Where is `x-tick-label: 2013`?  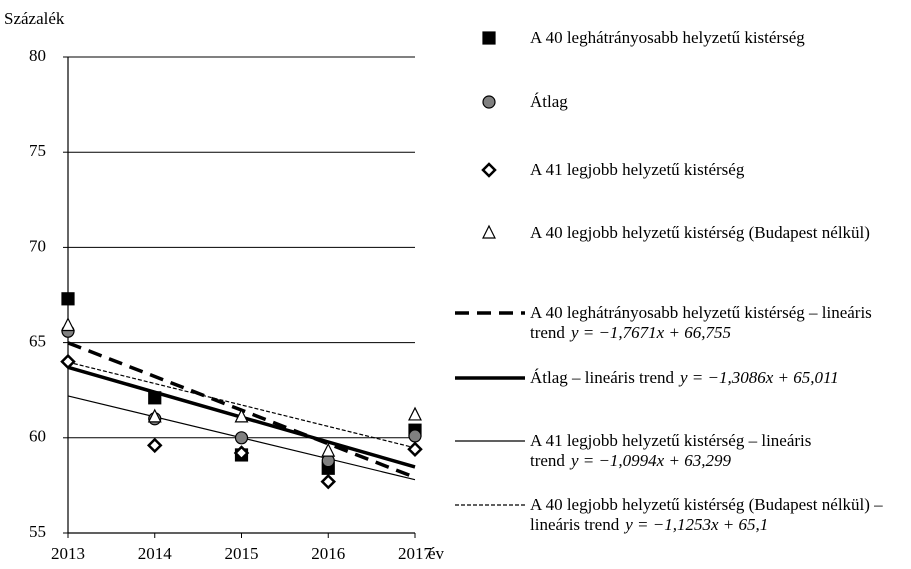 x-tick-label: 2013 is located at coordinates (68, 553).